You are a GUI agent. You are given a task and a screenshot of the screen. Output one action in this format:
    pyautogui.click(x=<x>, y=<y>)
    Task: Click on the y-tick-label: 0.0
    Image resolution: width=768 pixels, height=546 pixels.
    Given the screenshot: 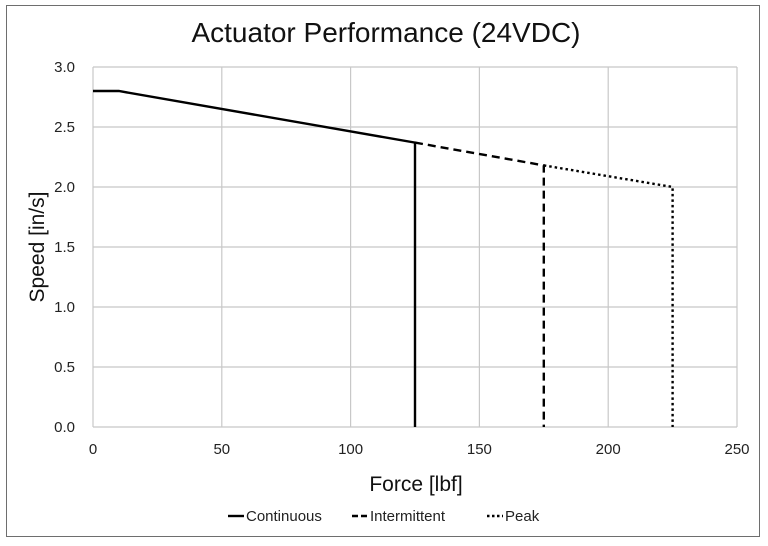 What is the action you would take?
    pyautogui.click(x=64, y=427)
    